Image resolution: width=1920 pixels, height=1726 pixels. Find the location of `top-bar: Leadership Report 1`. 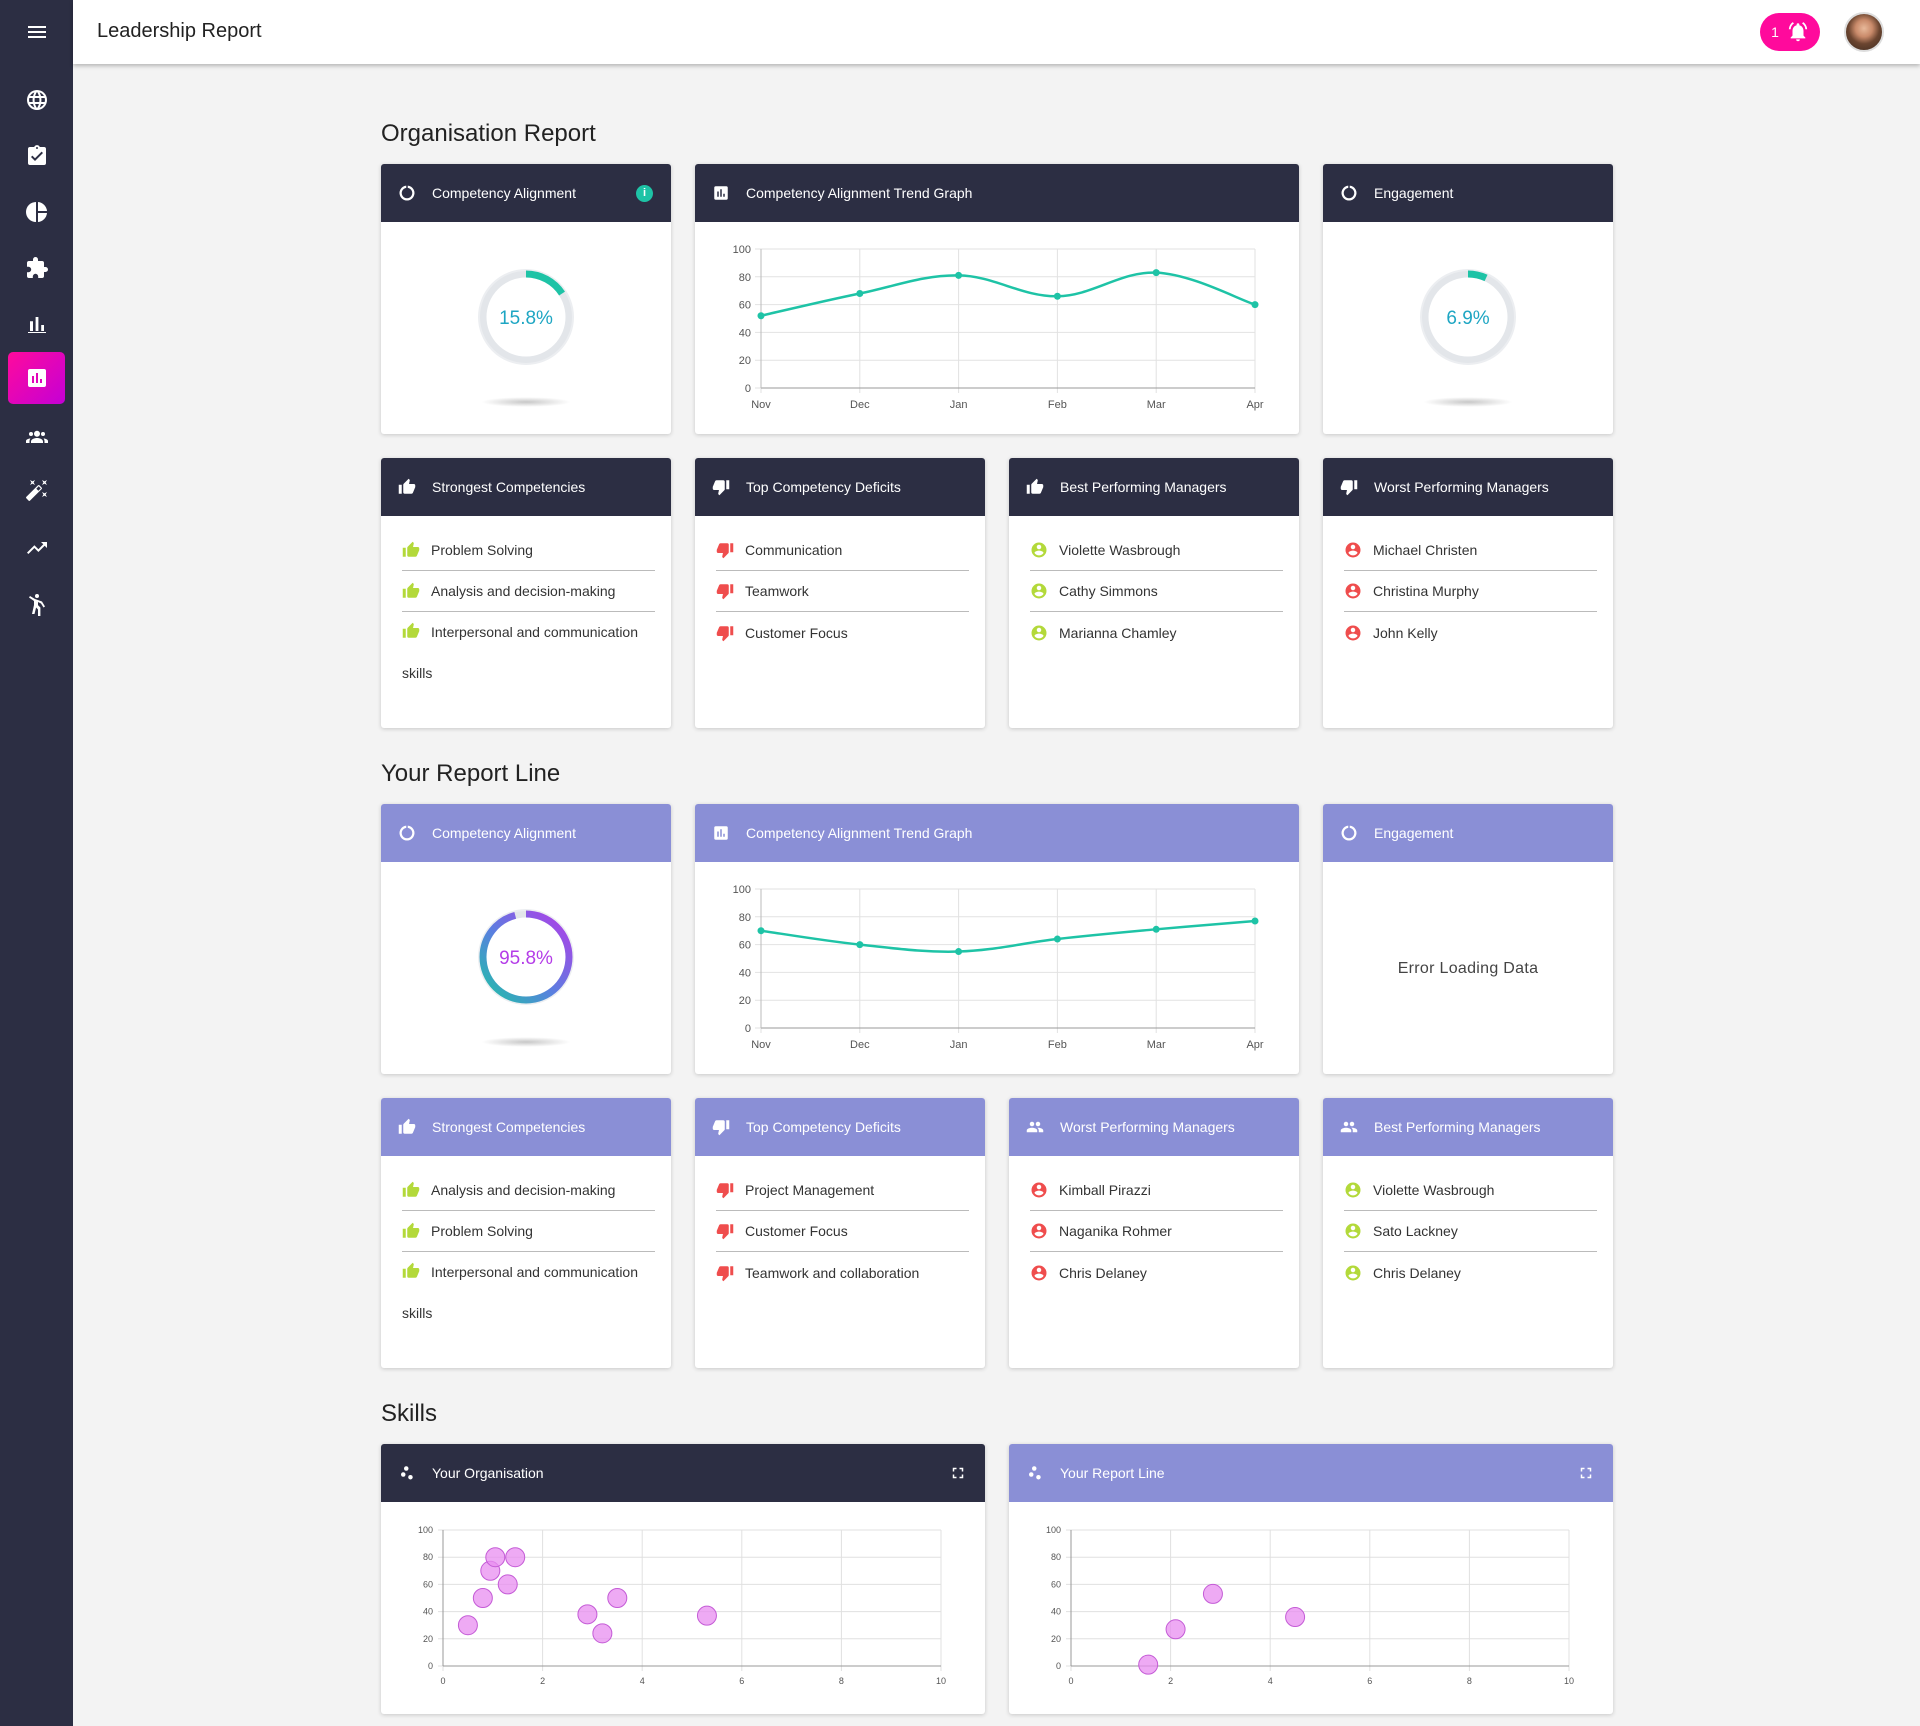

top-bar: Leadership Report 1 is located at coordinates (996, 32).